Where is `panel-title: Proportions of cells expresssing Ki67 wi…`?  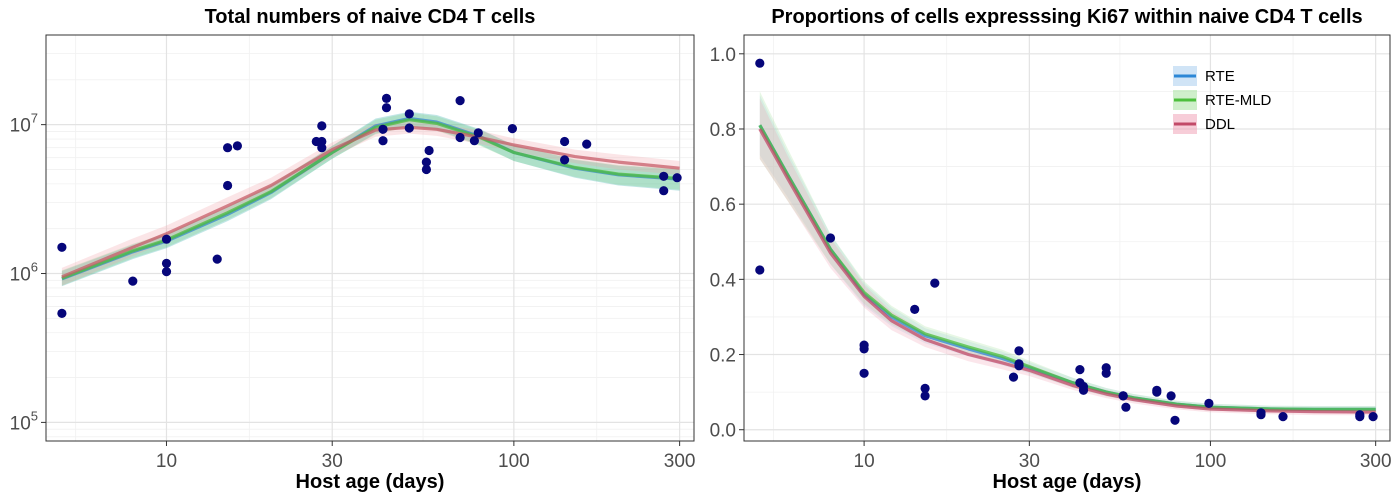
panel-title: Proportions of cells expresssing Ki67 wi… is located at coordinates (1066, 17).